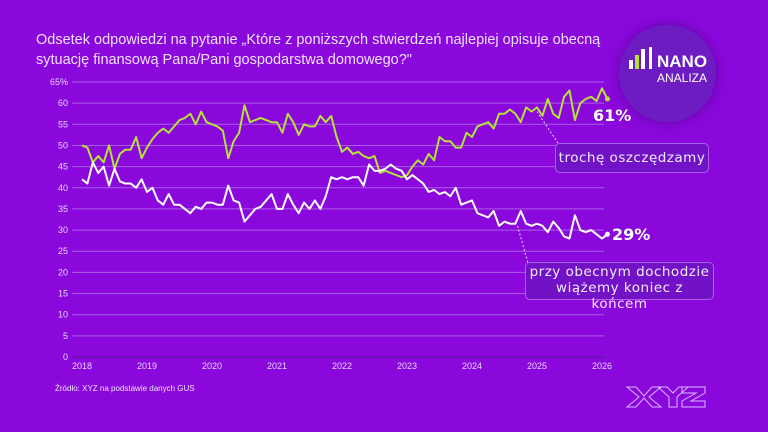 Image resolution: width=768 pixels, height=432 pixels. I want to click on x-tick-label: 2021, so click(277, 366).